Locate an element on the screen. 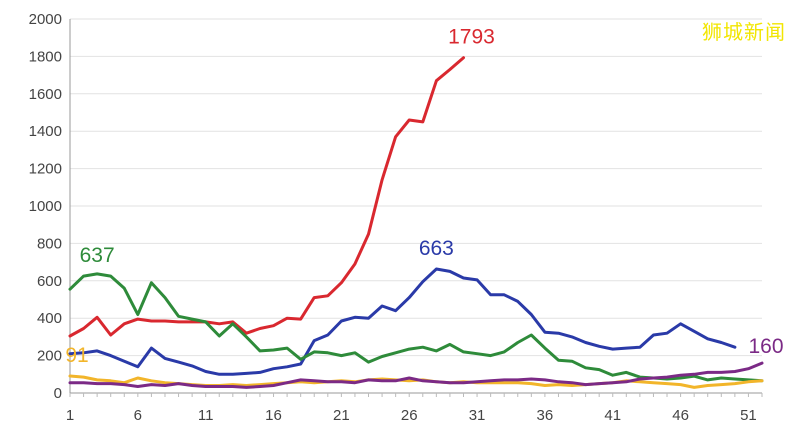  y-tick-label: 1000 is located at coordinates (45, 206).